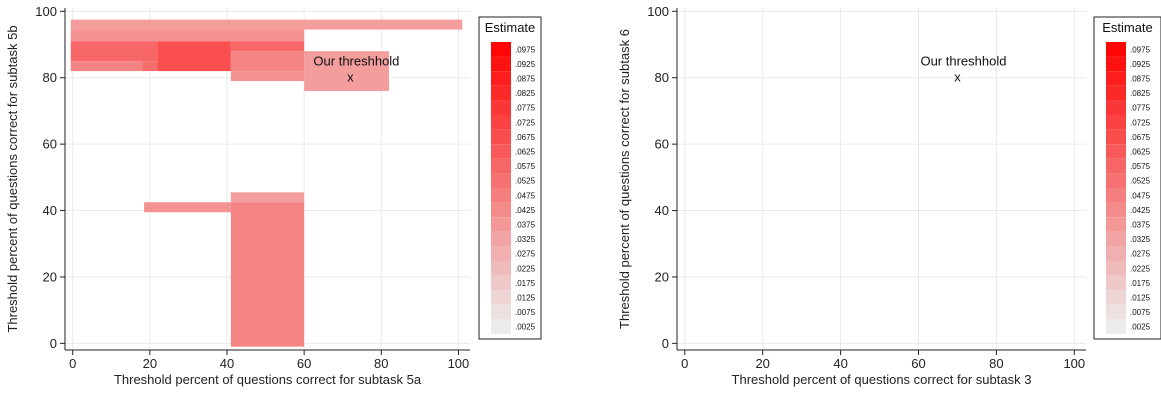 This screenshot has width=1161, height=397. I want to click on legend-level-label: .0025, so click(1140, 327).